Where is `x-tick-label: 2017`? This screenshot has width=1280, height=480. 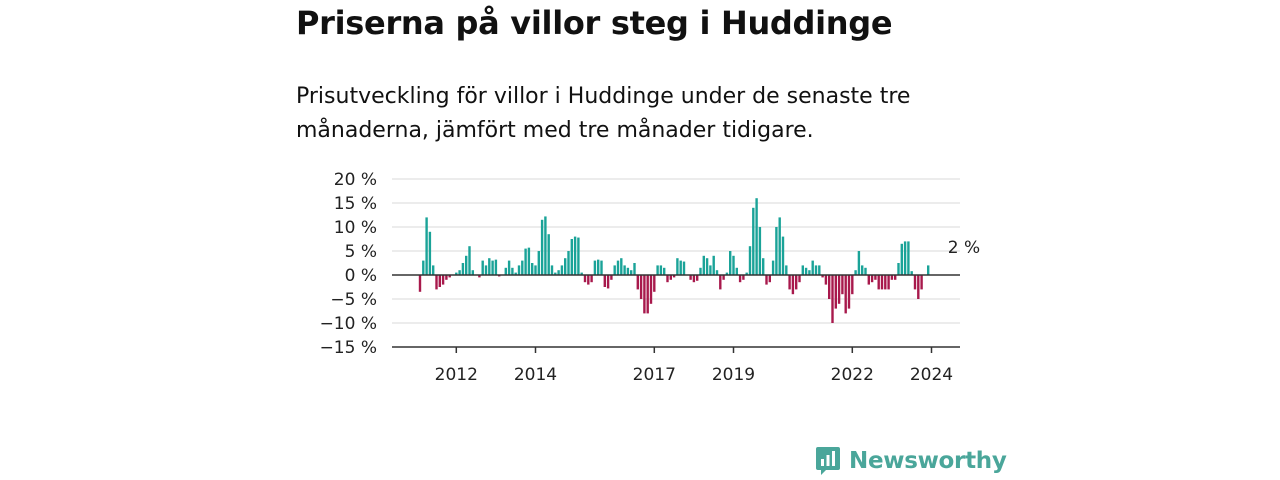 x-tick-label: 2017 is located at coordinates (654, 375).